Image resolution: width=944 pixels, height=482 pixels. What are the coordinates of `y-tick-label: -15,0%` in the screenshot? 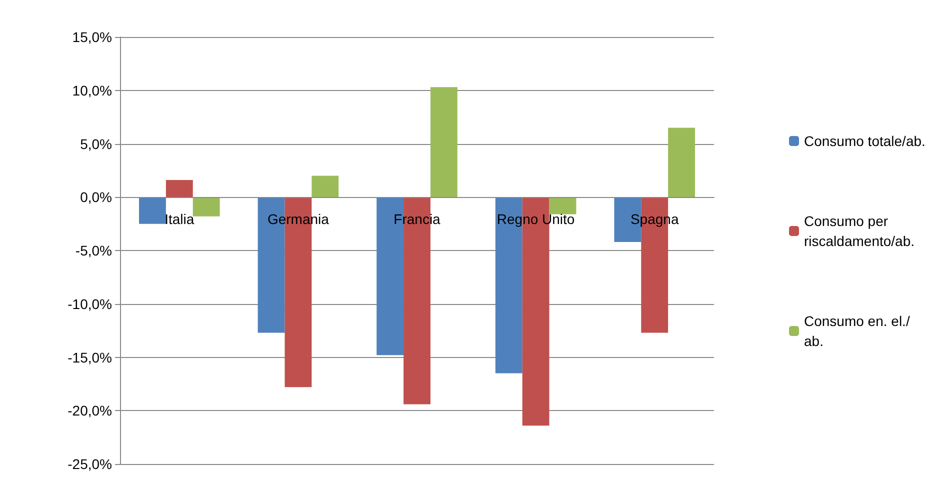 It's located at (90, 357).